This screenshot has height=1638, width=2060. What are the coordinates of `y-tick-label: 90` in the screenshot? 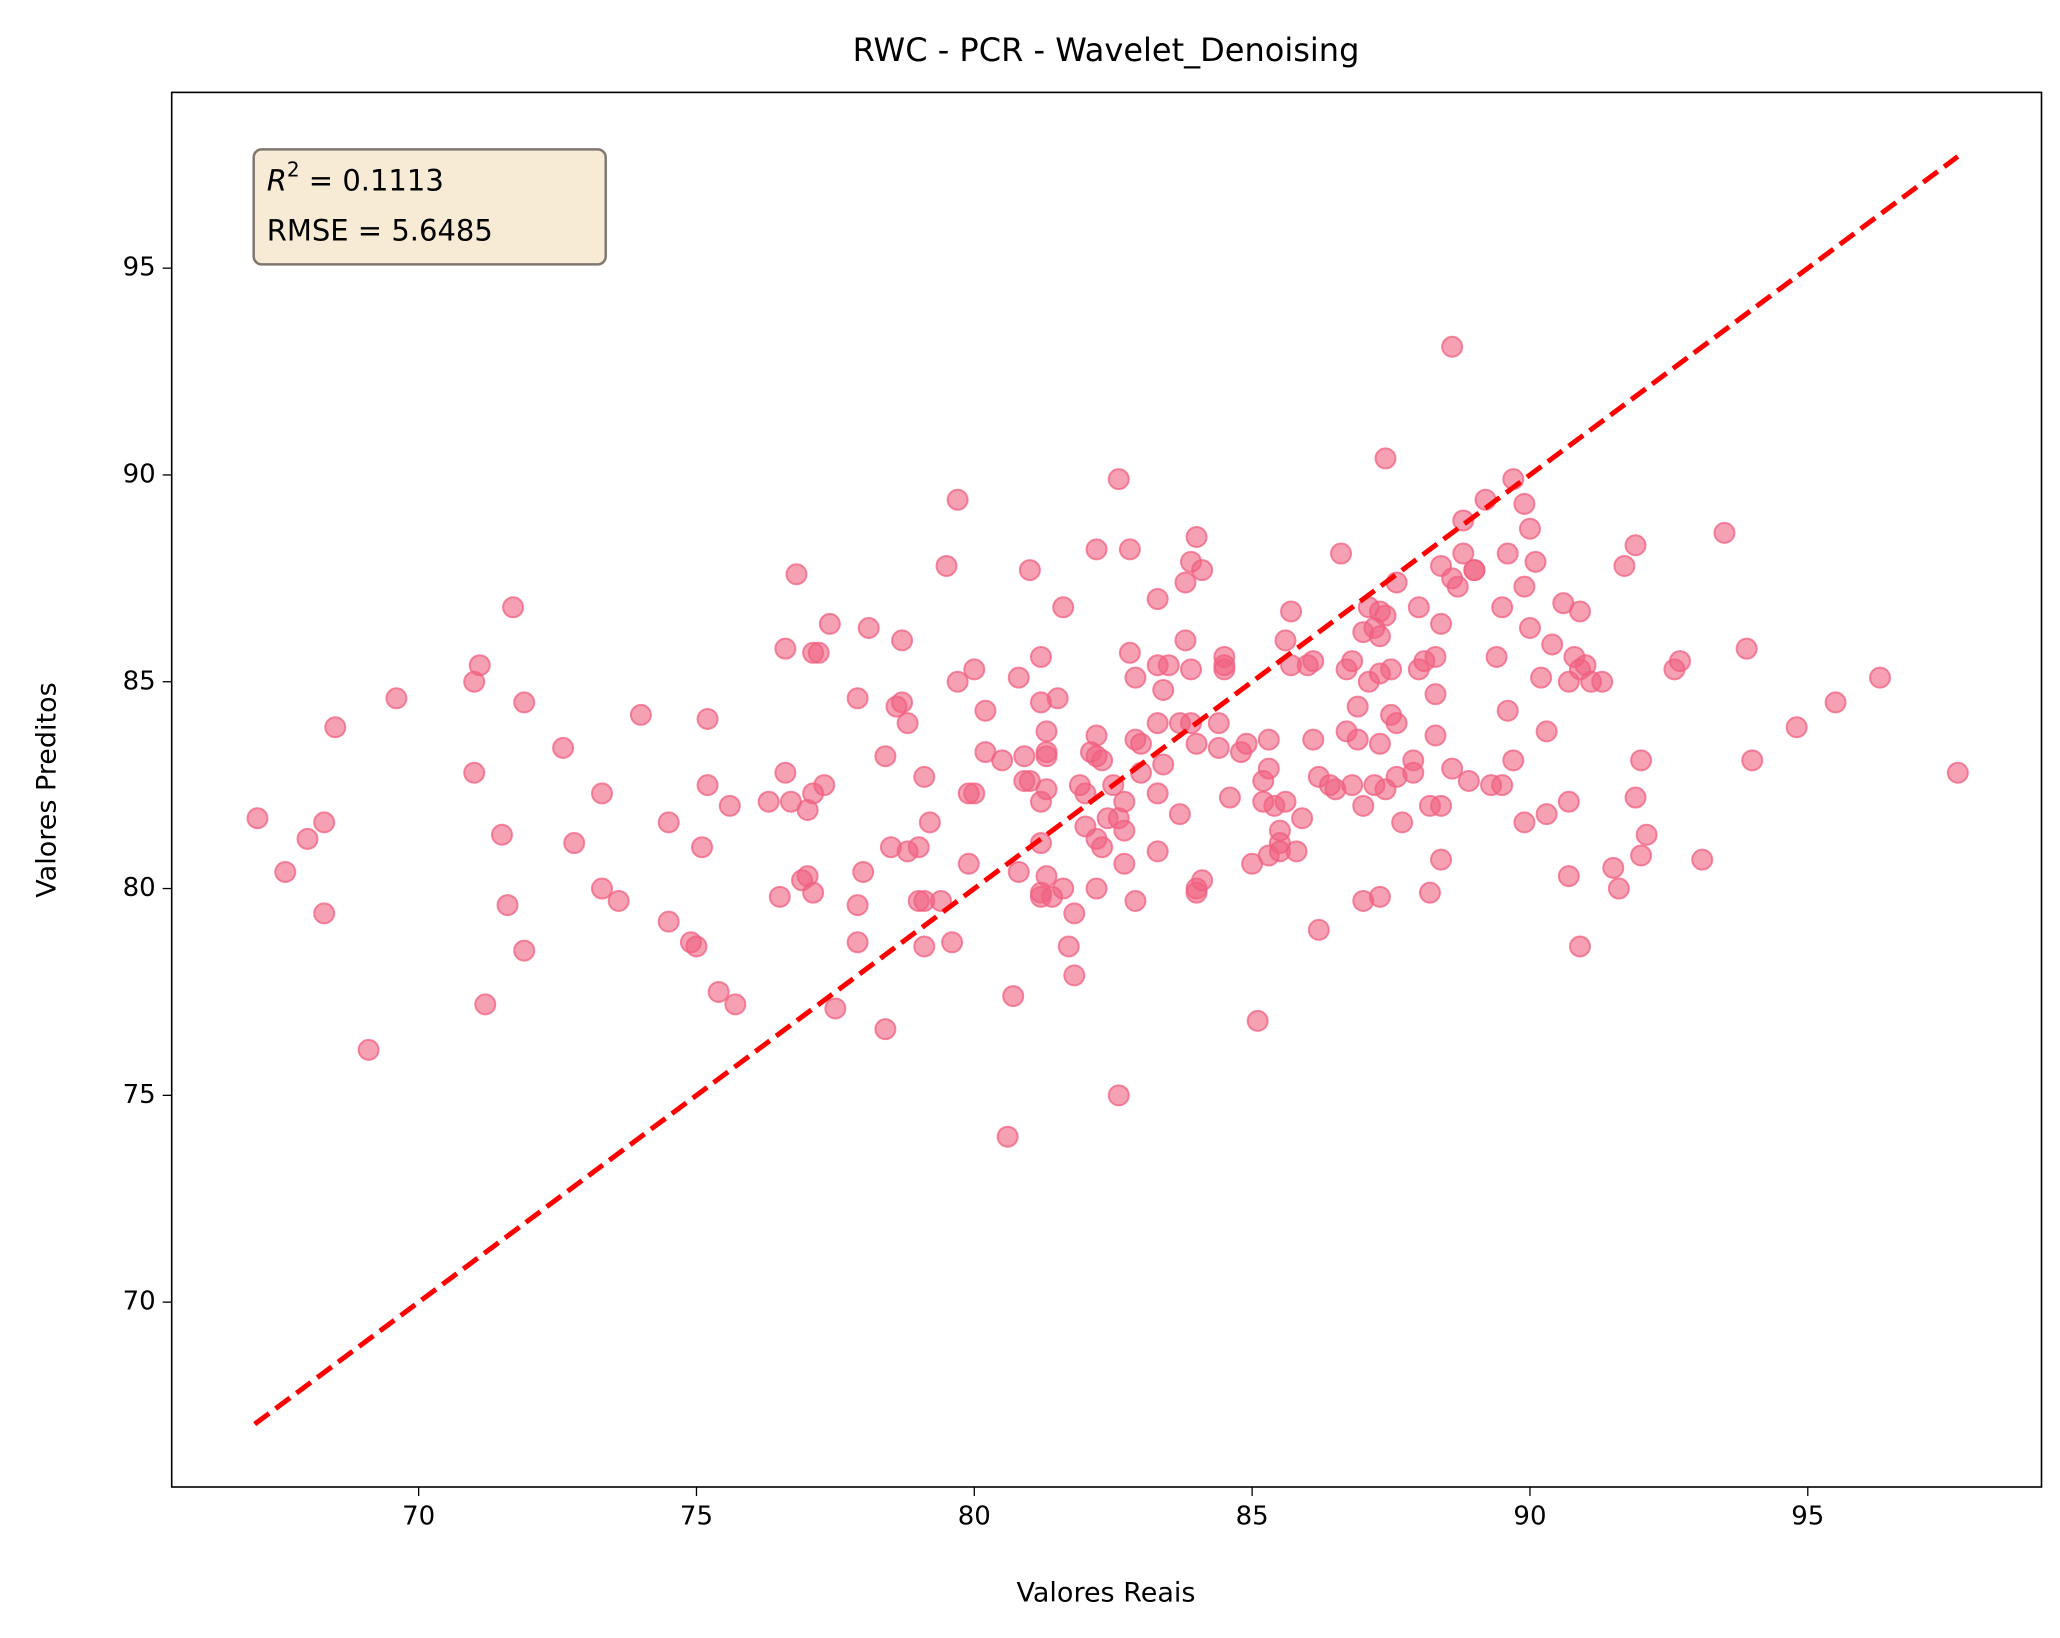 It's located at (139, 474).